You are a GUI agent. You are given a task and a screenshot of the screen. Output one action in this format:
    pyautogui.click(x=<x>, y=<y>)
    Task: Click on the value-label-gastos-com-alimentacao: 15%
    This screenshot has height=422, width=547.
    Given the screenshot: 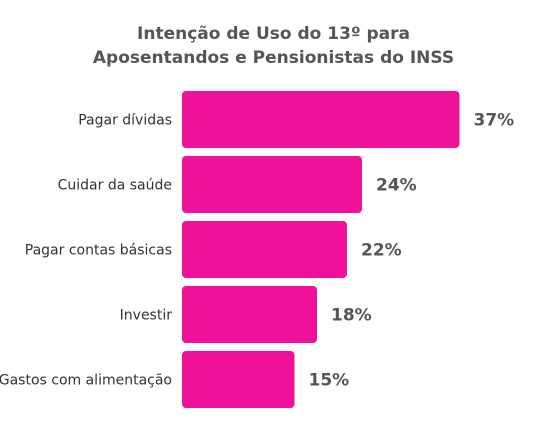 What is the action you would take?
    pyautogui.click(x=329, y=381)
    